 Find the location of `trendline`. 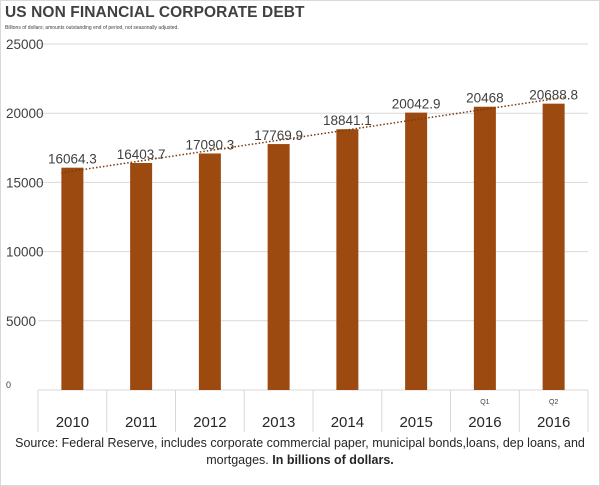

trendline is located at coordinates (313, 135).